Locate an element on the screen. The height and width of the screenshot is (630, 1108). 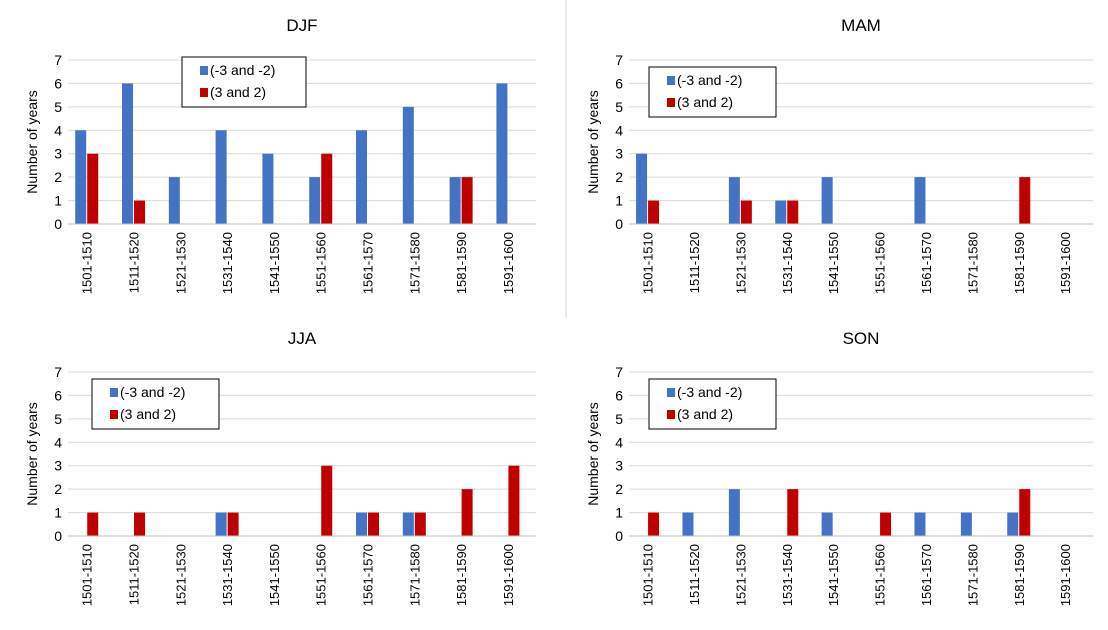
y-tick-label: 6 is located at coordinates (619, 395).